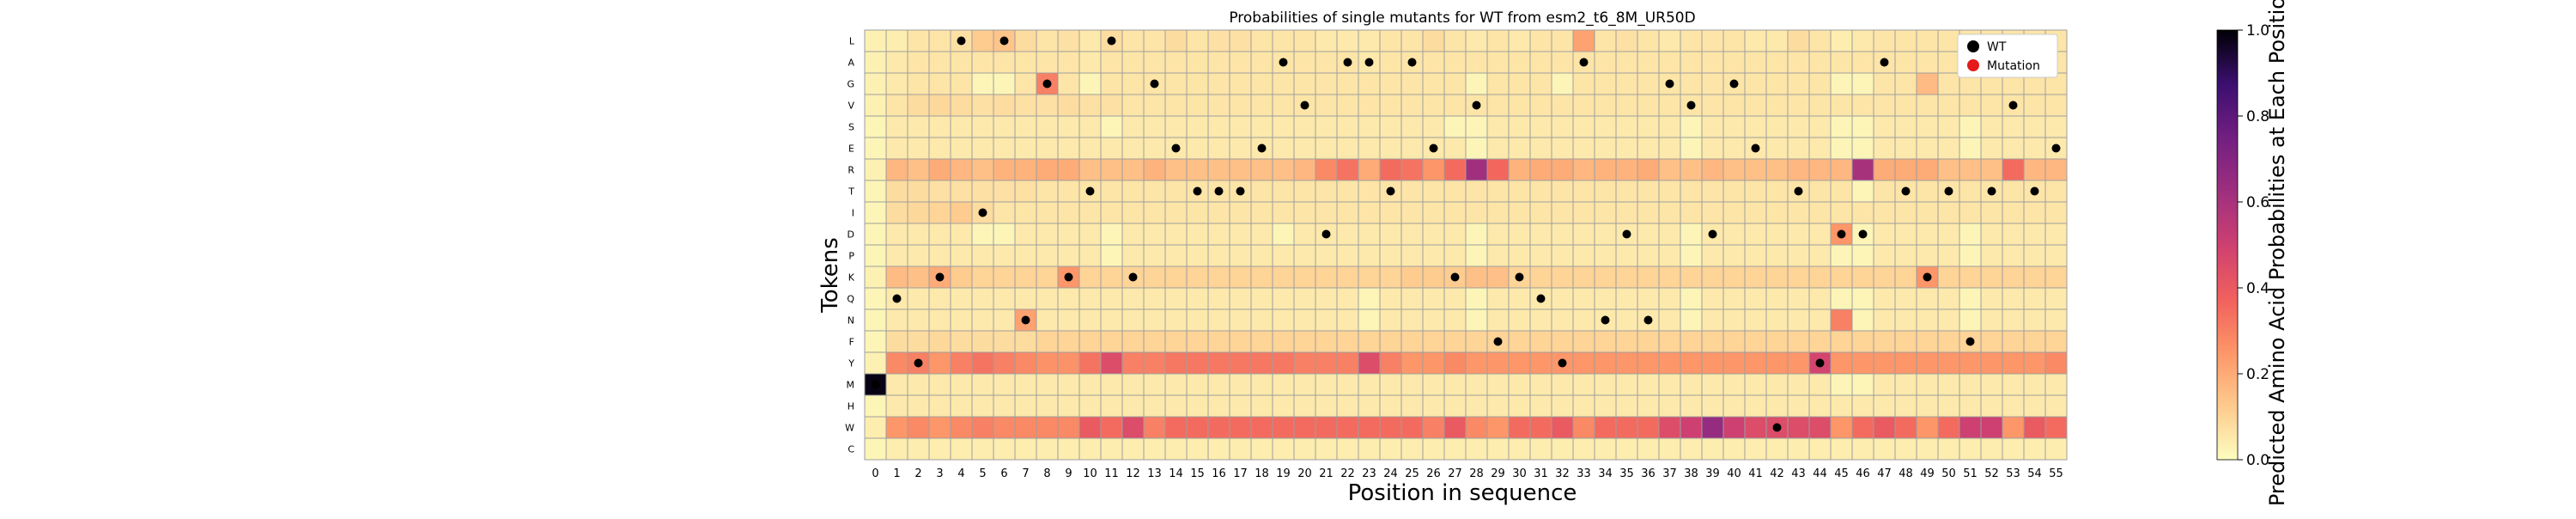 This screenshot has width=2576, height=519. What do you see at coordinates (1997, 47) in the screenshot?
I see `legend-wt-label: WT` at bounding box center [1997, 47].